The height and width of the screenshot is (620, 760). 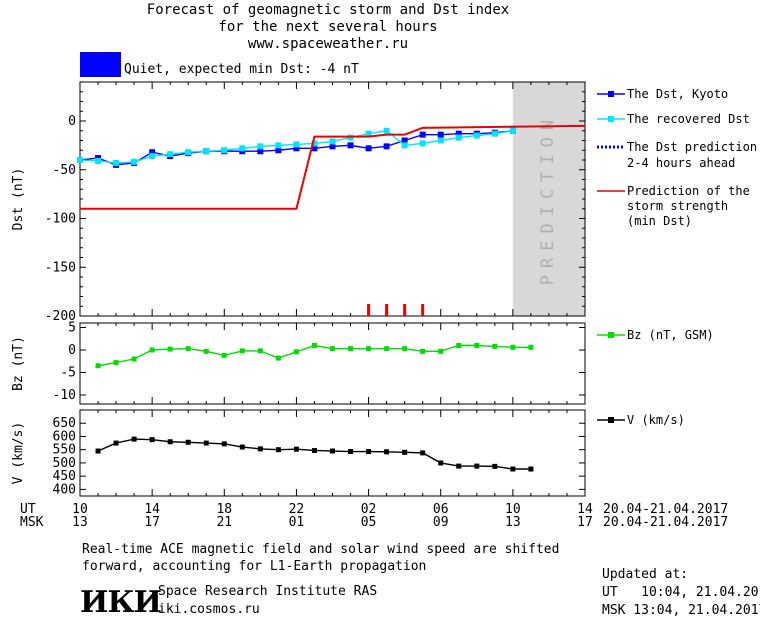 I want to click on msk-dates: 20.04-21.04.2017, so click(x=666, y=522).